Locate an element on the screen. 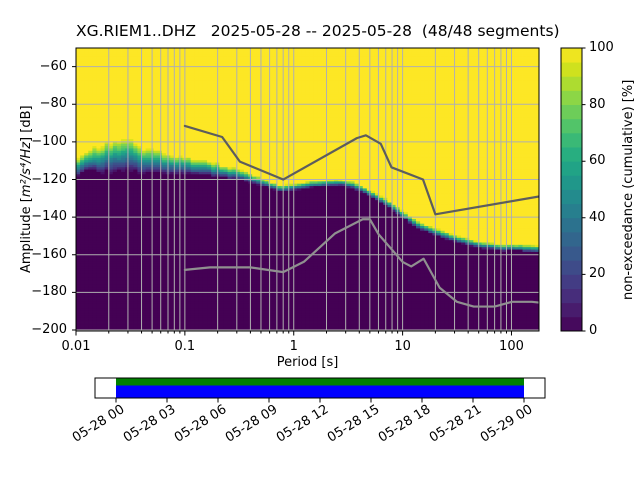 The height and width of the screenshot is (480, 640). y-tick-label: −100 is located at coordinates (49, 141).